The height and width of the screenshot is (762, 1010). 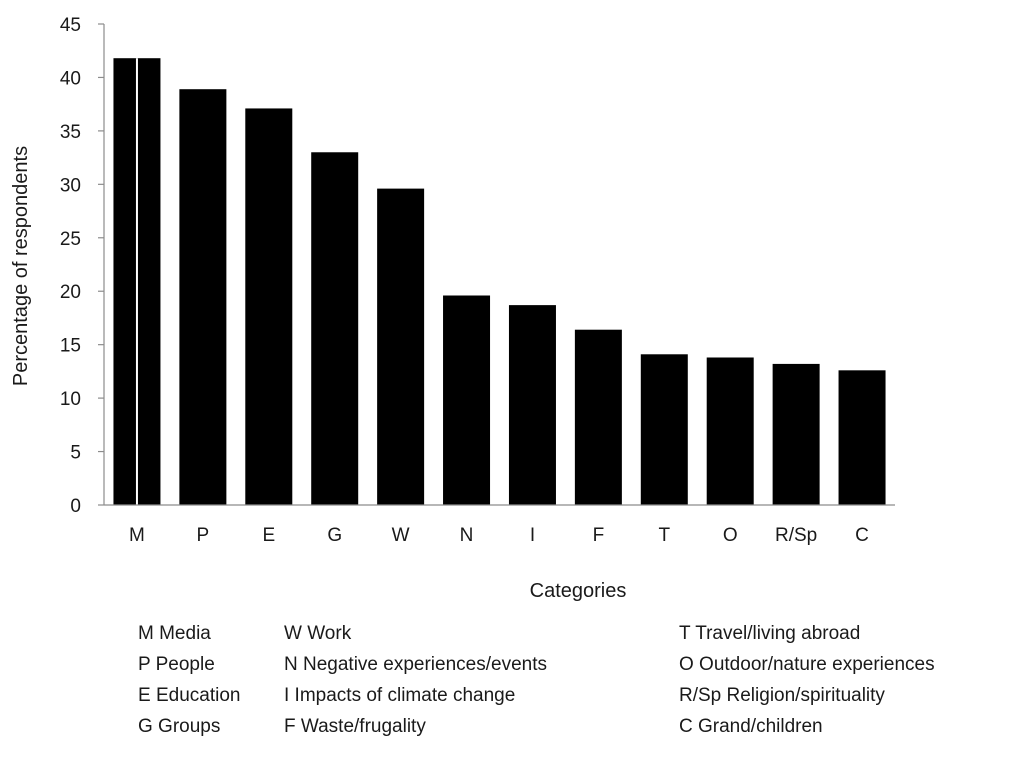 What do you see at coordinates (174, 633) in the screenshot?
I see `key-item: M Media` at bounding box center [174, 633].